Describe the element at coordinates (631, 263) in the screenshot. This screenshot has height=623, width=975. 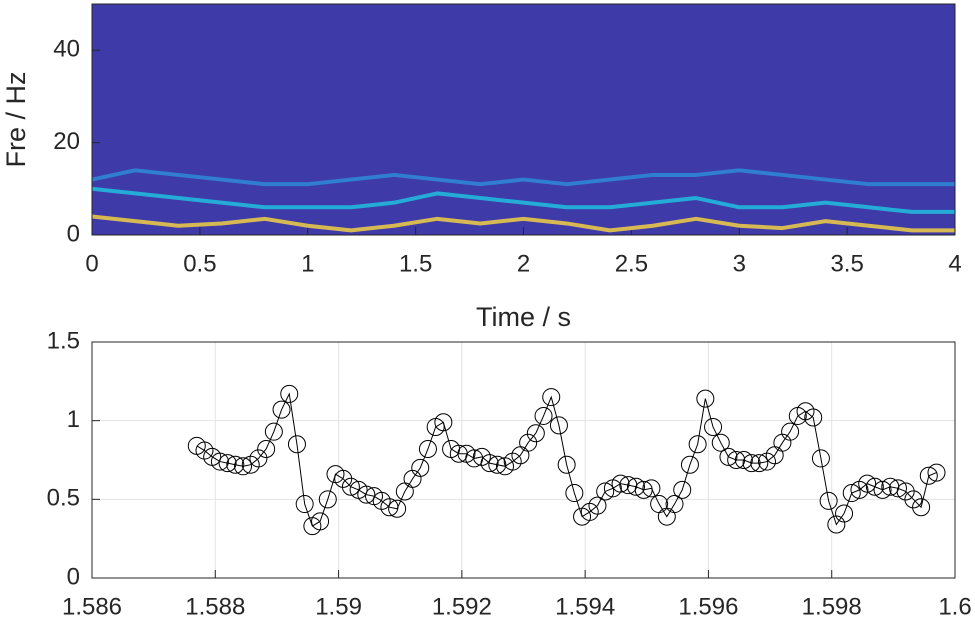
I see `x-tick-label: 2.5` at that location.